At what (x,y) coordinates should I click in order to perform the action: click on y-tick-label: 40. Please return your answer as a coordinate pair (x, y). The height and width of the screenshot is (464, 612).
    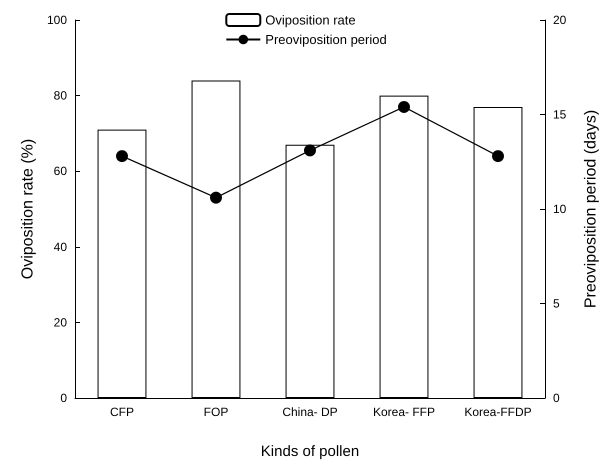
    Looking at the image, I should click on (61, 247).